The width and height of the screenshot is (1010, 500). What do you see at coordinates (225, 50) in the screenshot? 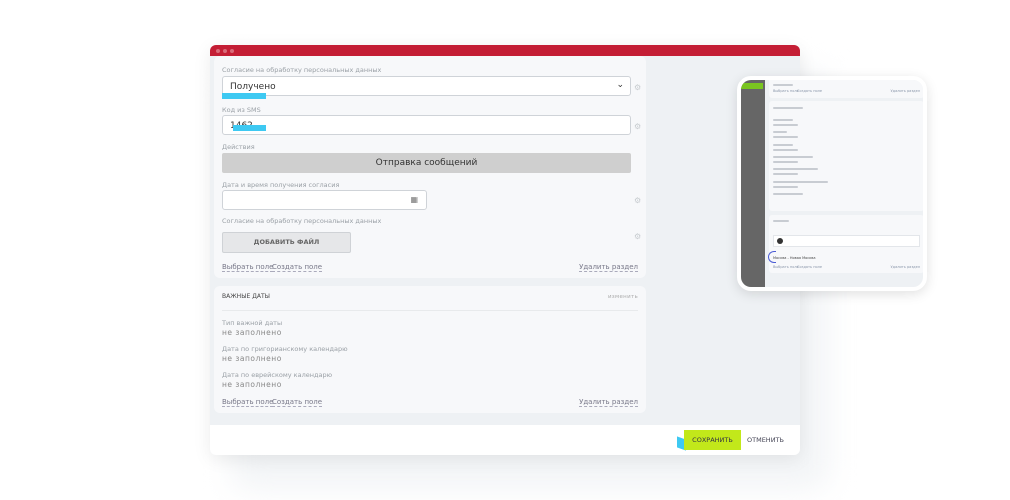
I see `window-dot-minimize` at bounding box center [225, 50].